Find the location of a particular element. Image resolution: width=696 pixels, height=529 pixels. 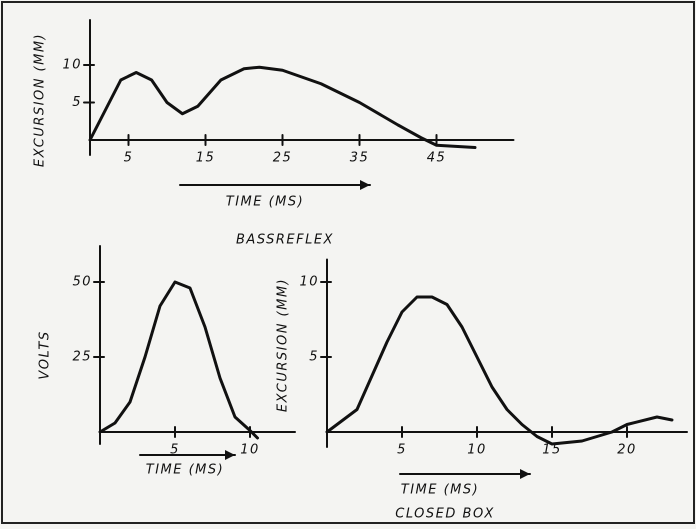

chart-caption: CLOSED BOX is located at coordinates (444, 514).